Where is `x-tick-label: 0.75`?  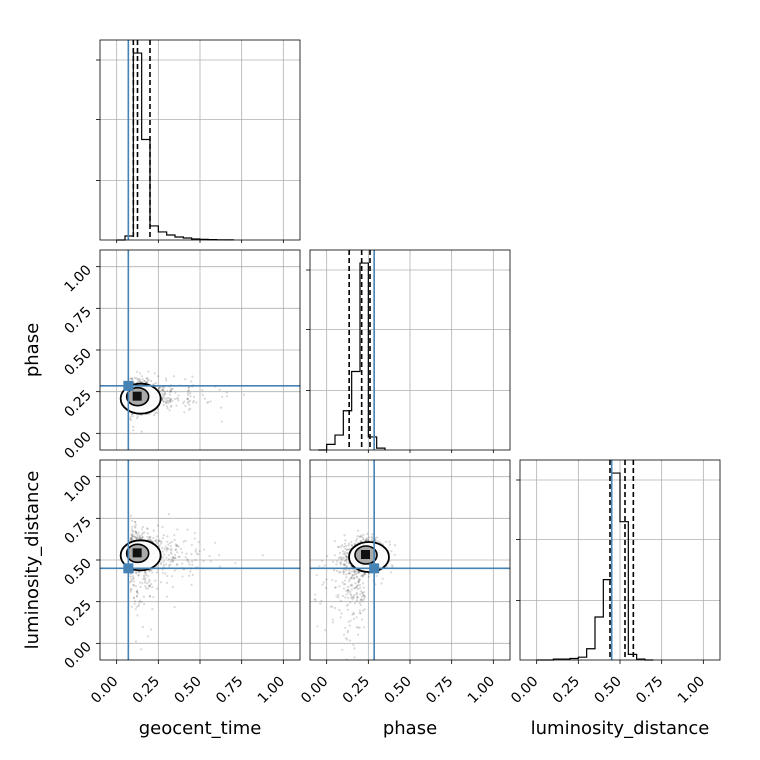 x-tick-label: 0.75 is located at coordinates (439, 690).